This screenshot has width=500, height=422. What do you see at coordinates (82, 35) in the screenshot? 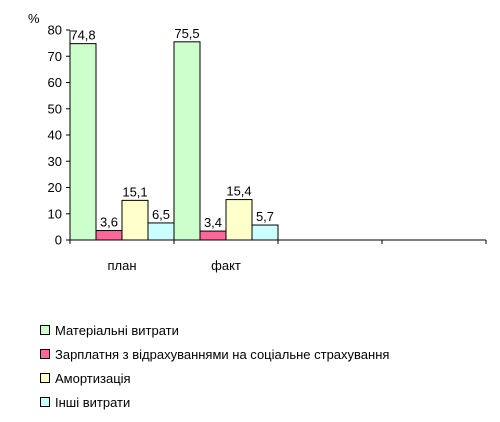
I see `data-label: 74,8` at bounding box center [82, 35].